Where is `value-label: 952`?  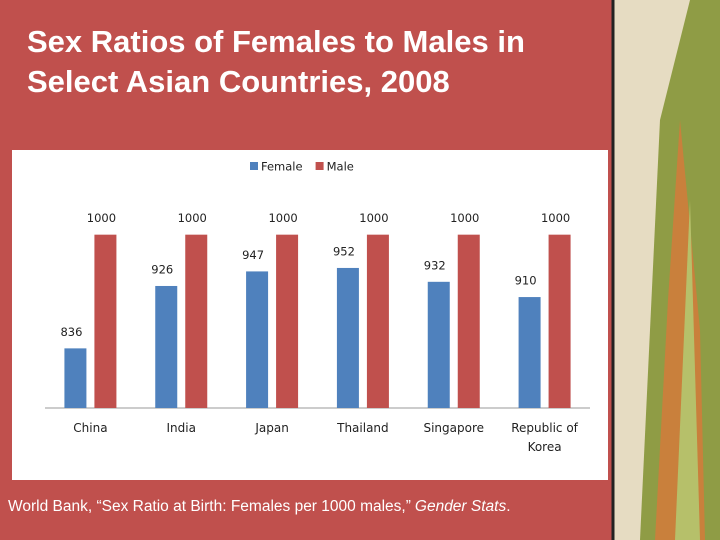
value-label: 952 is located at coordinates (344, 251).